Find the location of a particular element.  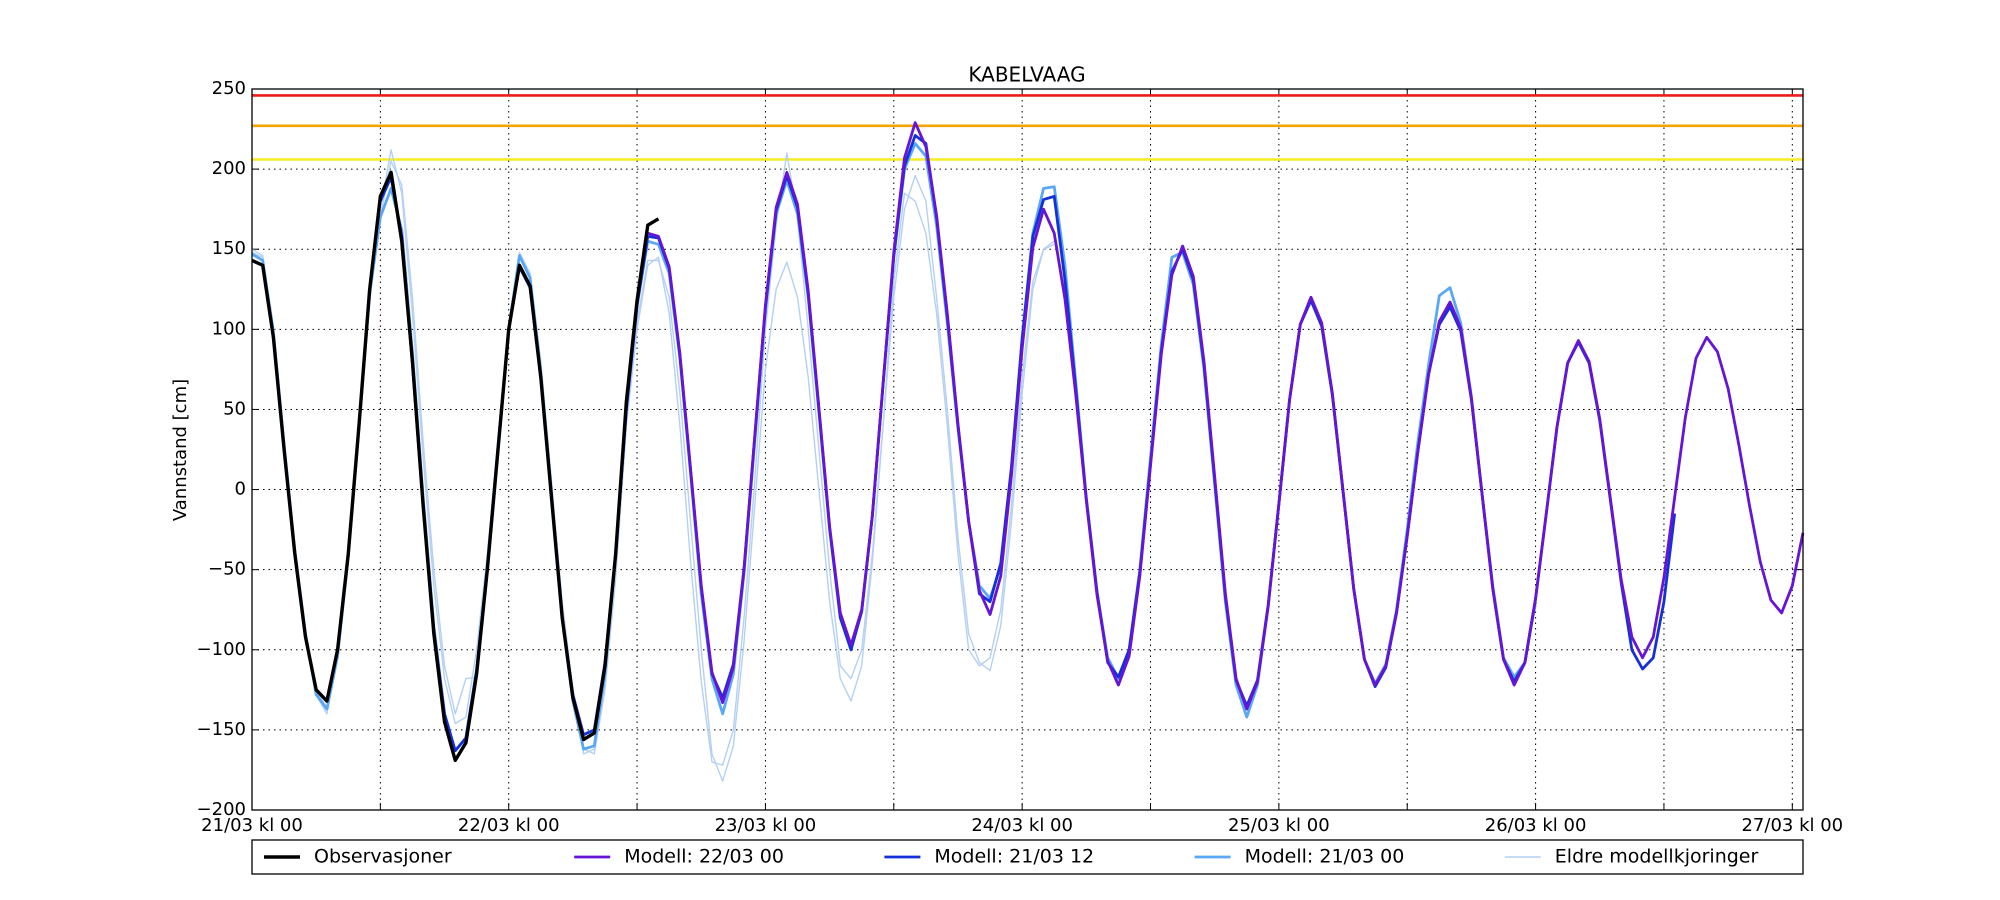

y-tick-label: 200 is located at coordinates (229, 168).